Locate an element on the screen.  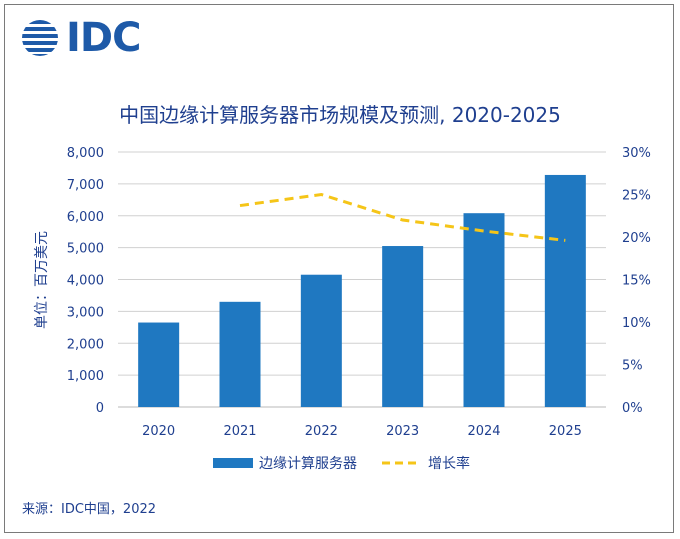
x-tick-label: 2024 is located at coordinates (483, 431).